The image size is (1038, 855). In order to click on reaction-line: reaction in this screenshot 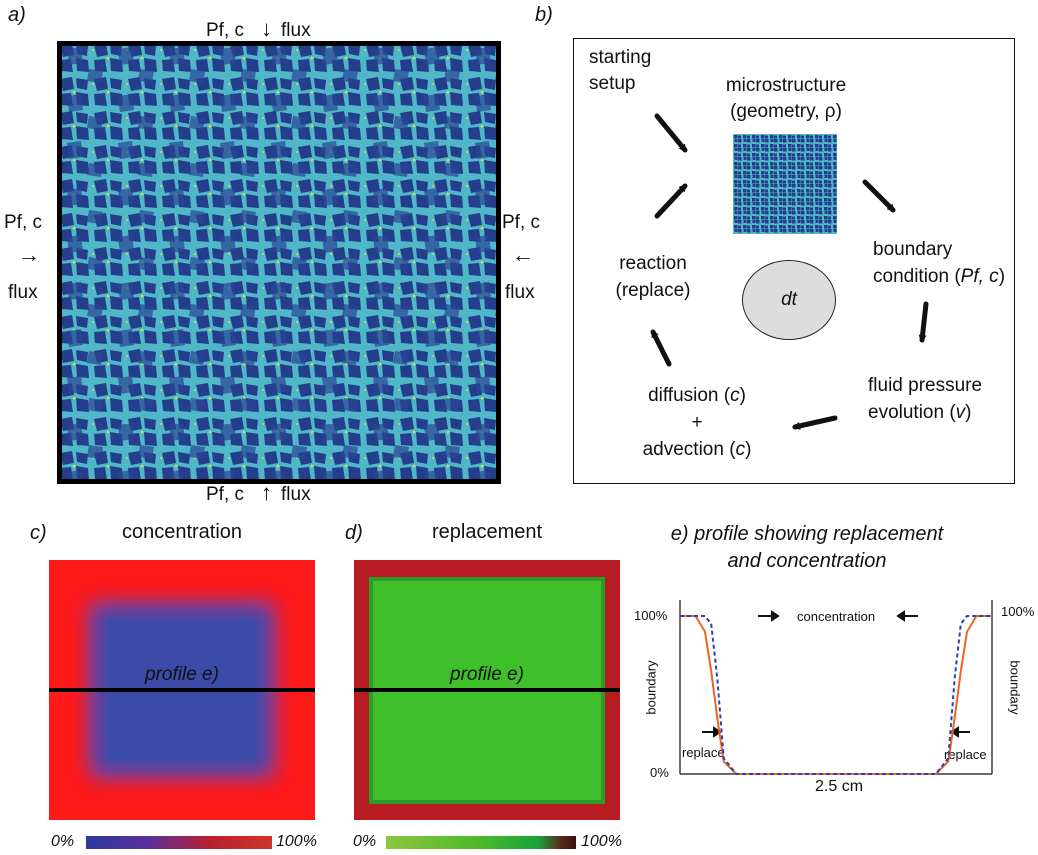, I will do `click(653, 263)`.